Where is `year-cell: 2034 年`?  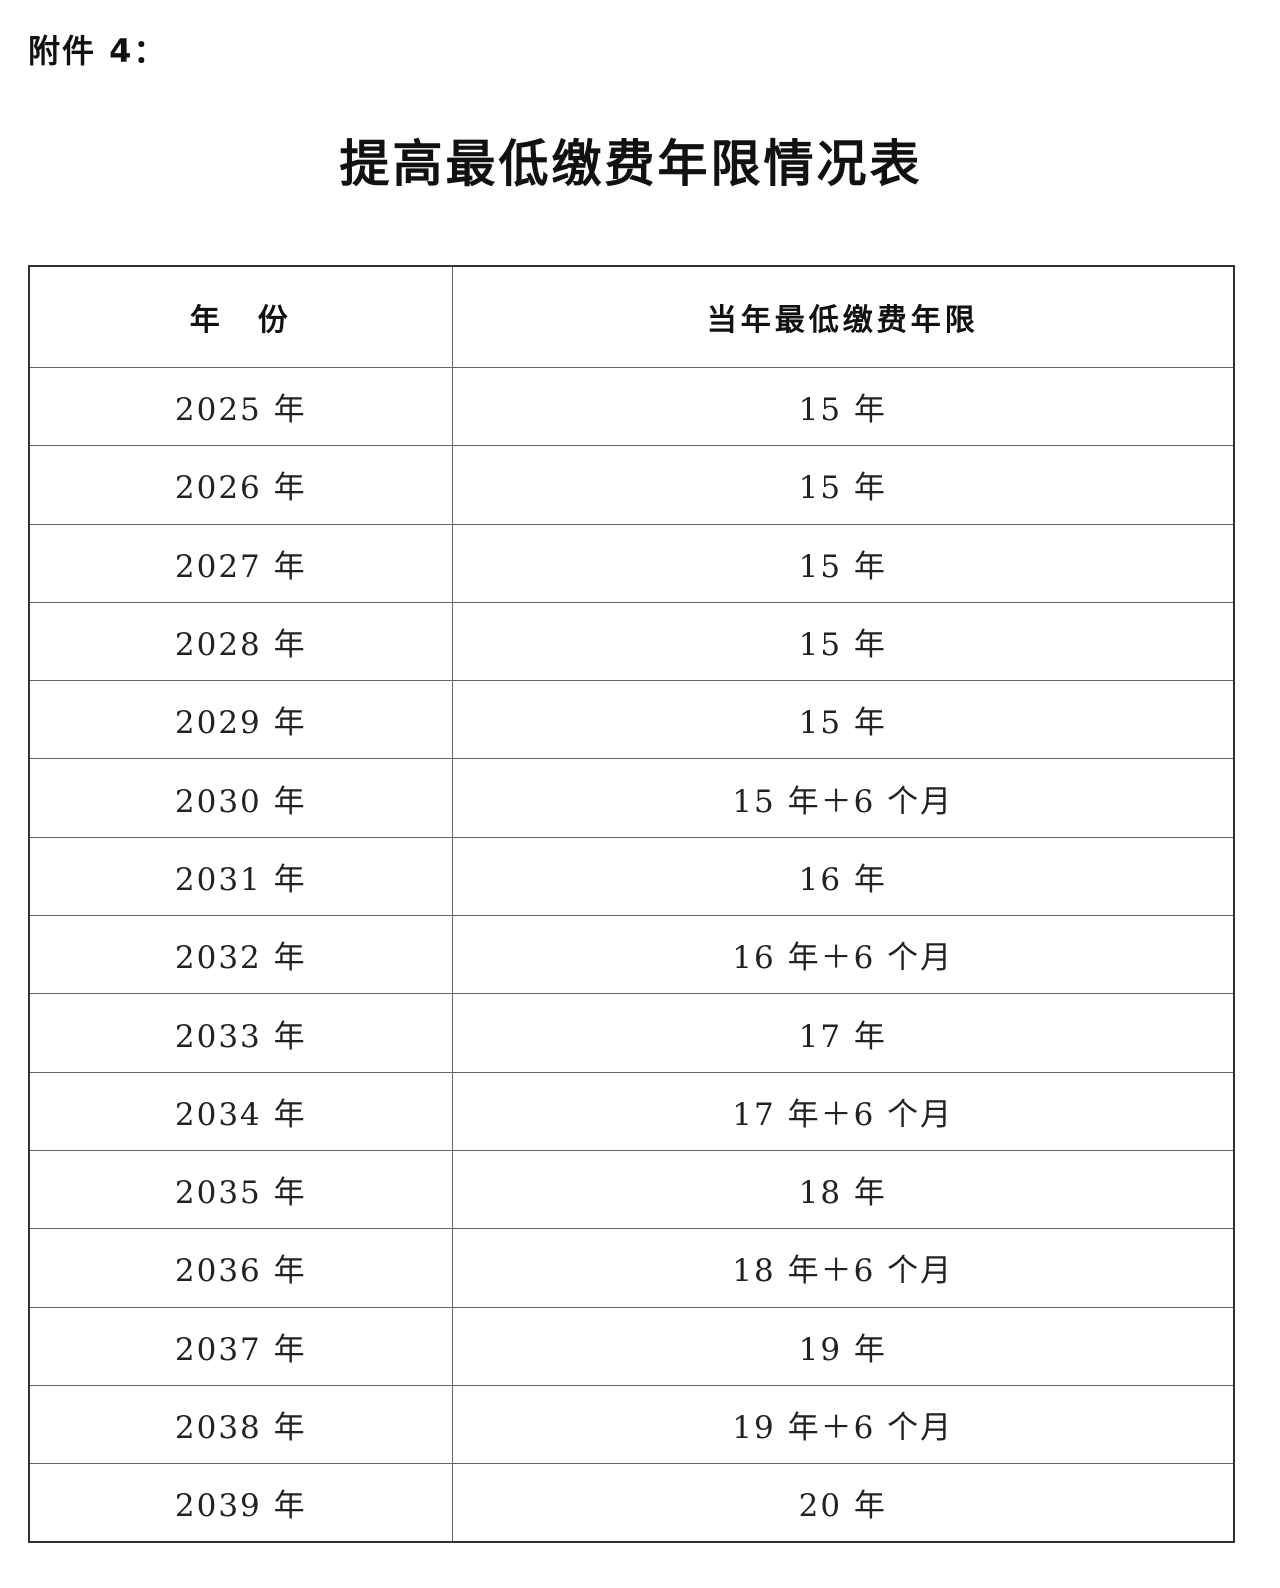
year-cell: 2034 年 is located at coordinates (240, 1111).